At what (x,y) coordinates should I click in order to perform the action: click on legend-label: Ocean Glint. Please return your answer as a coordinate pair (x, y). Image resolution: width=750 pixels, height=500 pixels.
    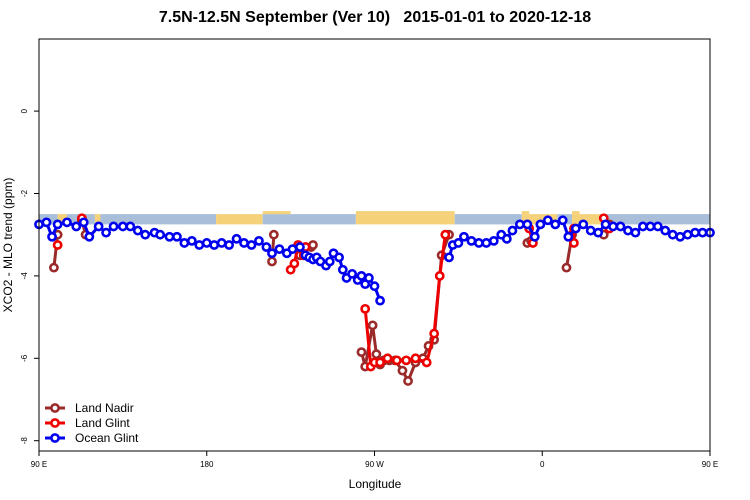
    Looking at the image, I should click on (107, 438).